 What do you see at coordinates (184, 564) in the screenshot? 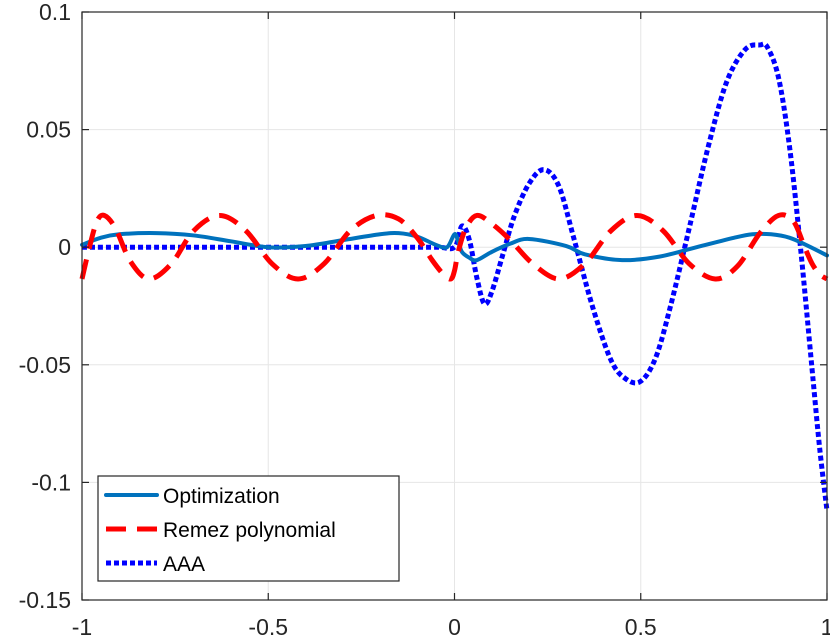
I see `legend-label-aaa: AAA` at bounding box center [184, 564].